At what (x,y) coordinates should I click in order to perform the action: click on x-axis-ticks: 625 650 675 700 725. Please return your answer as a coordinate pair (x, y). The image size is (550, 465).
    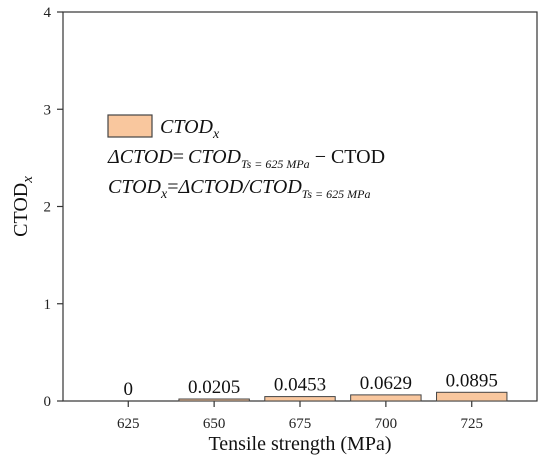
    Looking at the image, I should click on (300, 416).